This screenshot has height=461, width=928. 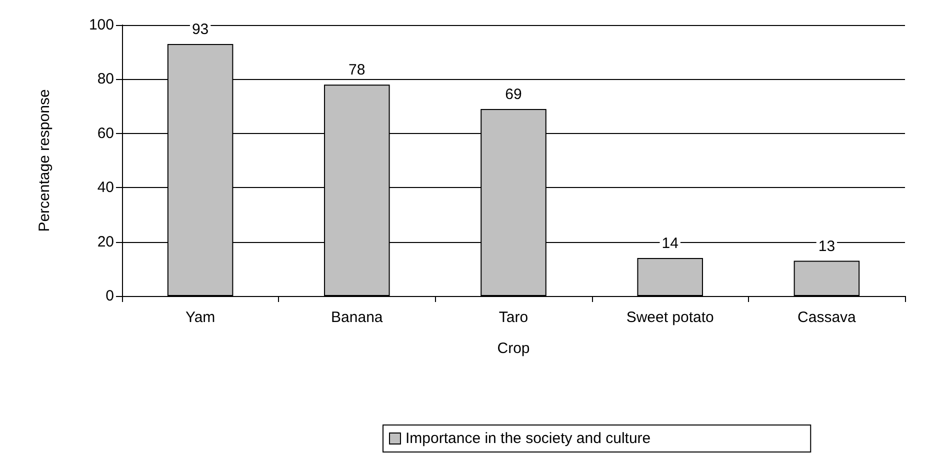 What do you see at coordinates (513, 317) in the screenshot?
I see `x-tick-label: Taro` at bounding box center [513, 317].